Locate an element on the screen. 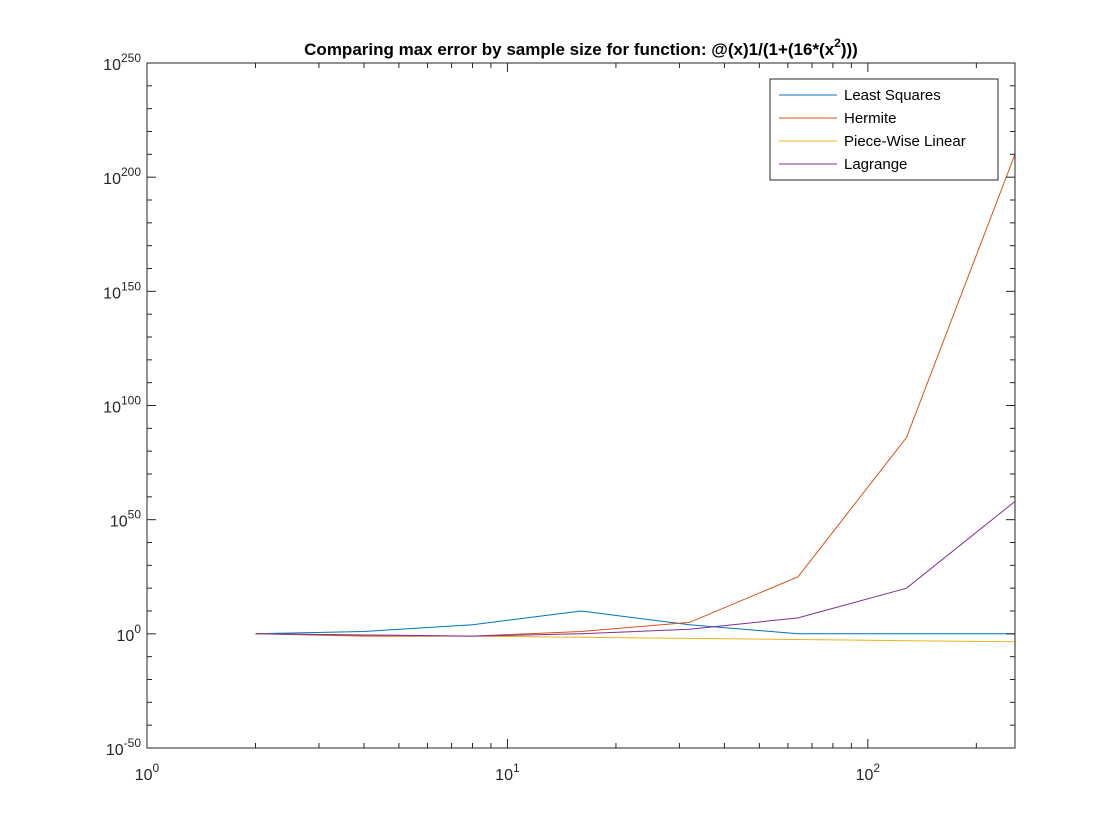 The image size is (1120, 840). legend-label: Piece-Wise Linear is located at coordinates (905, 141).